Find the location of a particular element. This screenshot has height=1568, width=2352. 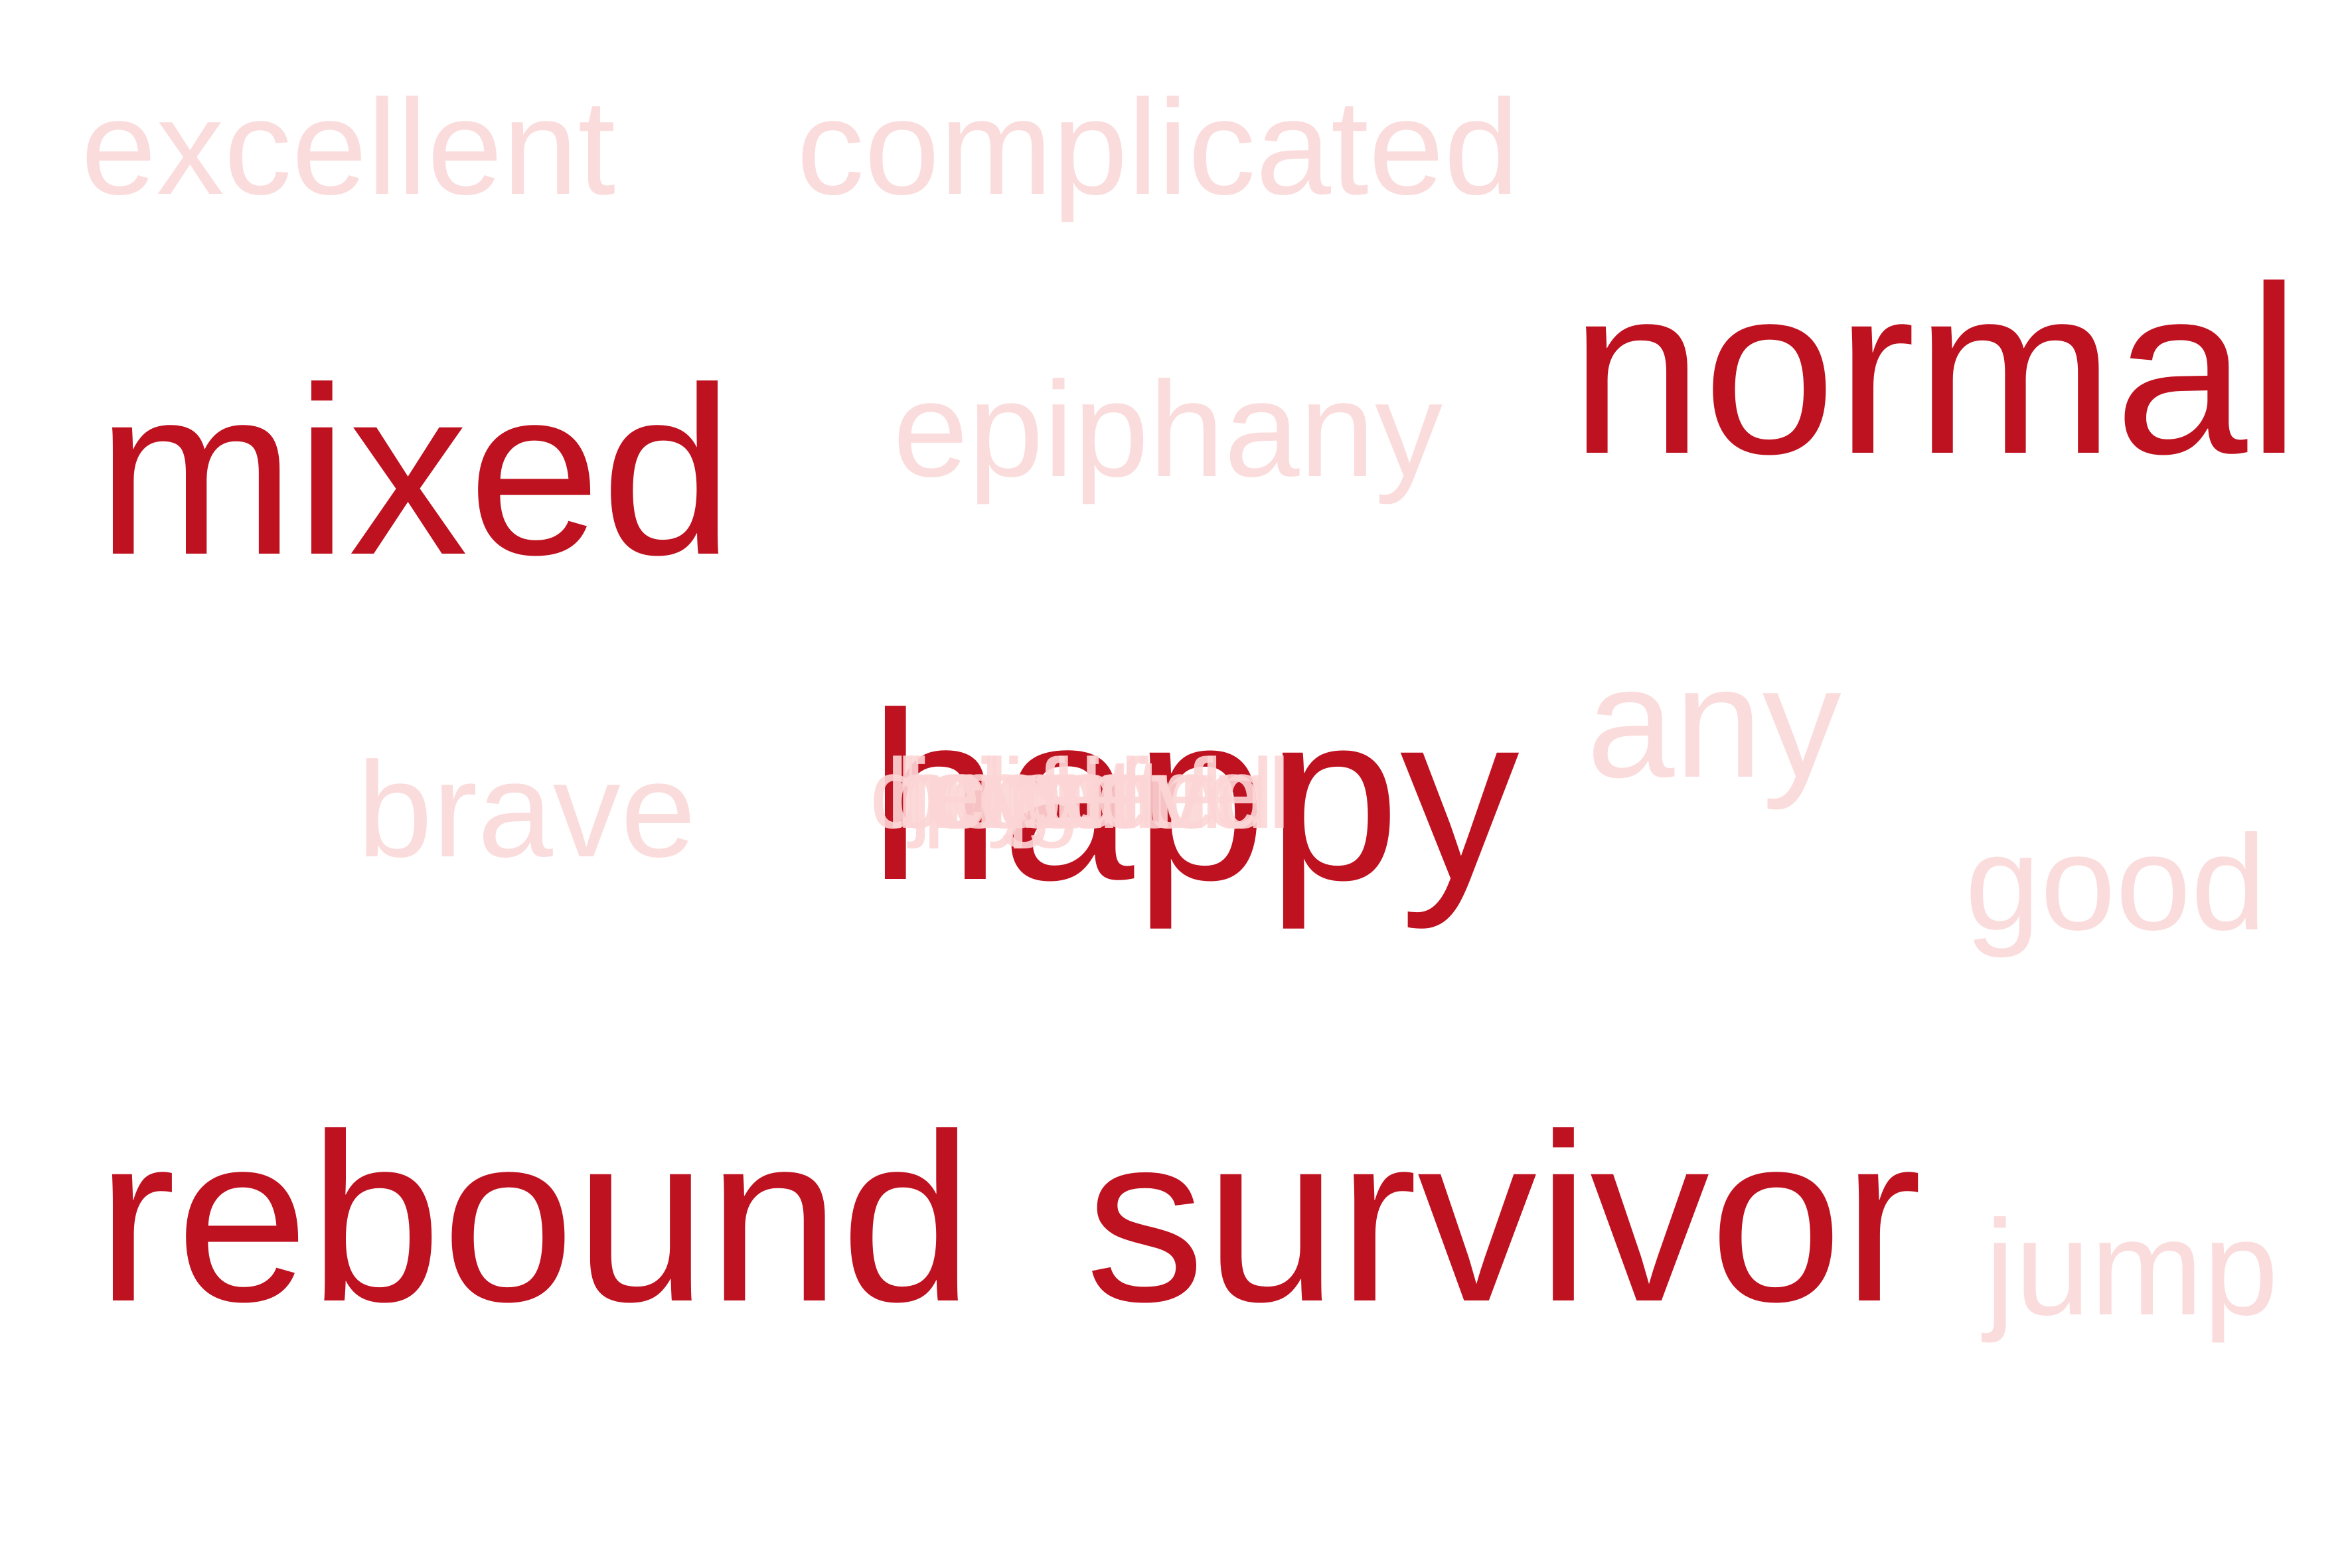

word-any: any is located at coordinates (1715, 723).